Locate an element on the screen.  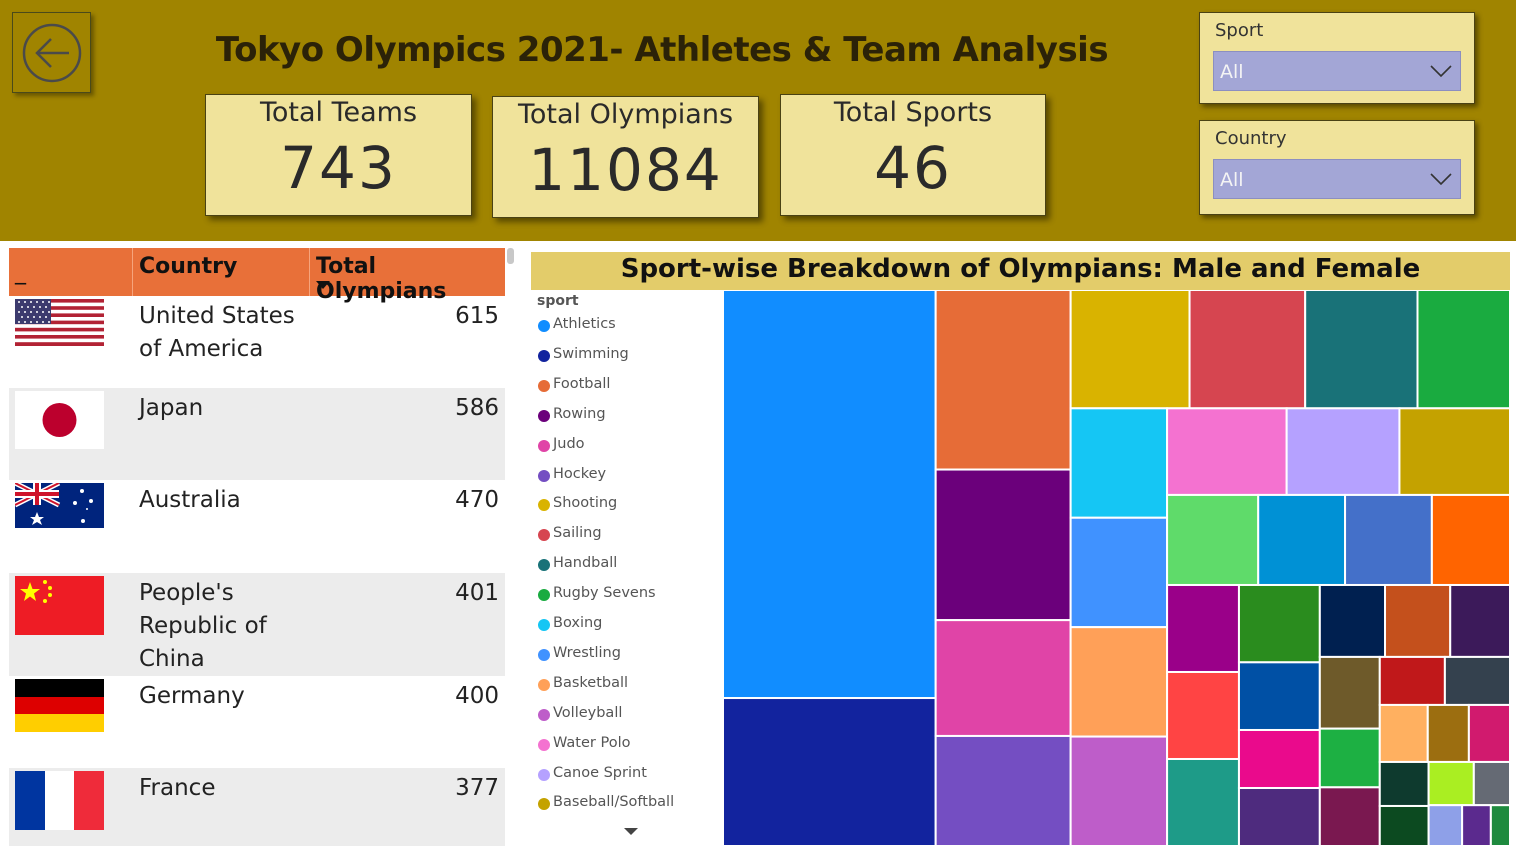
treemap-tile-rugby-sevens is located at coordinates (1463, 350).